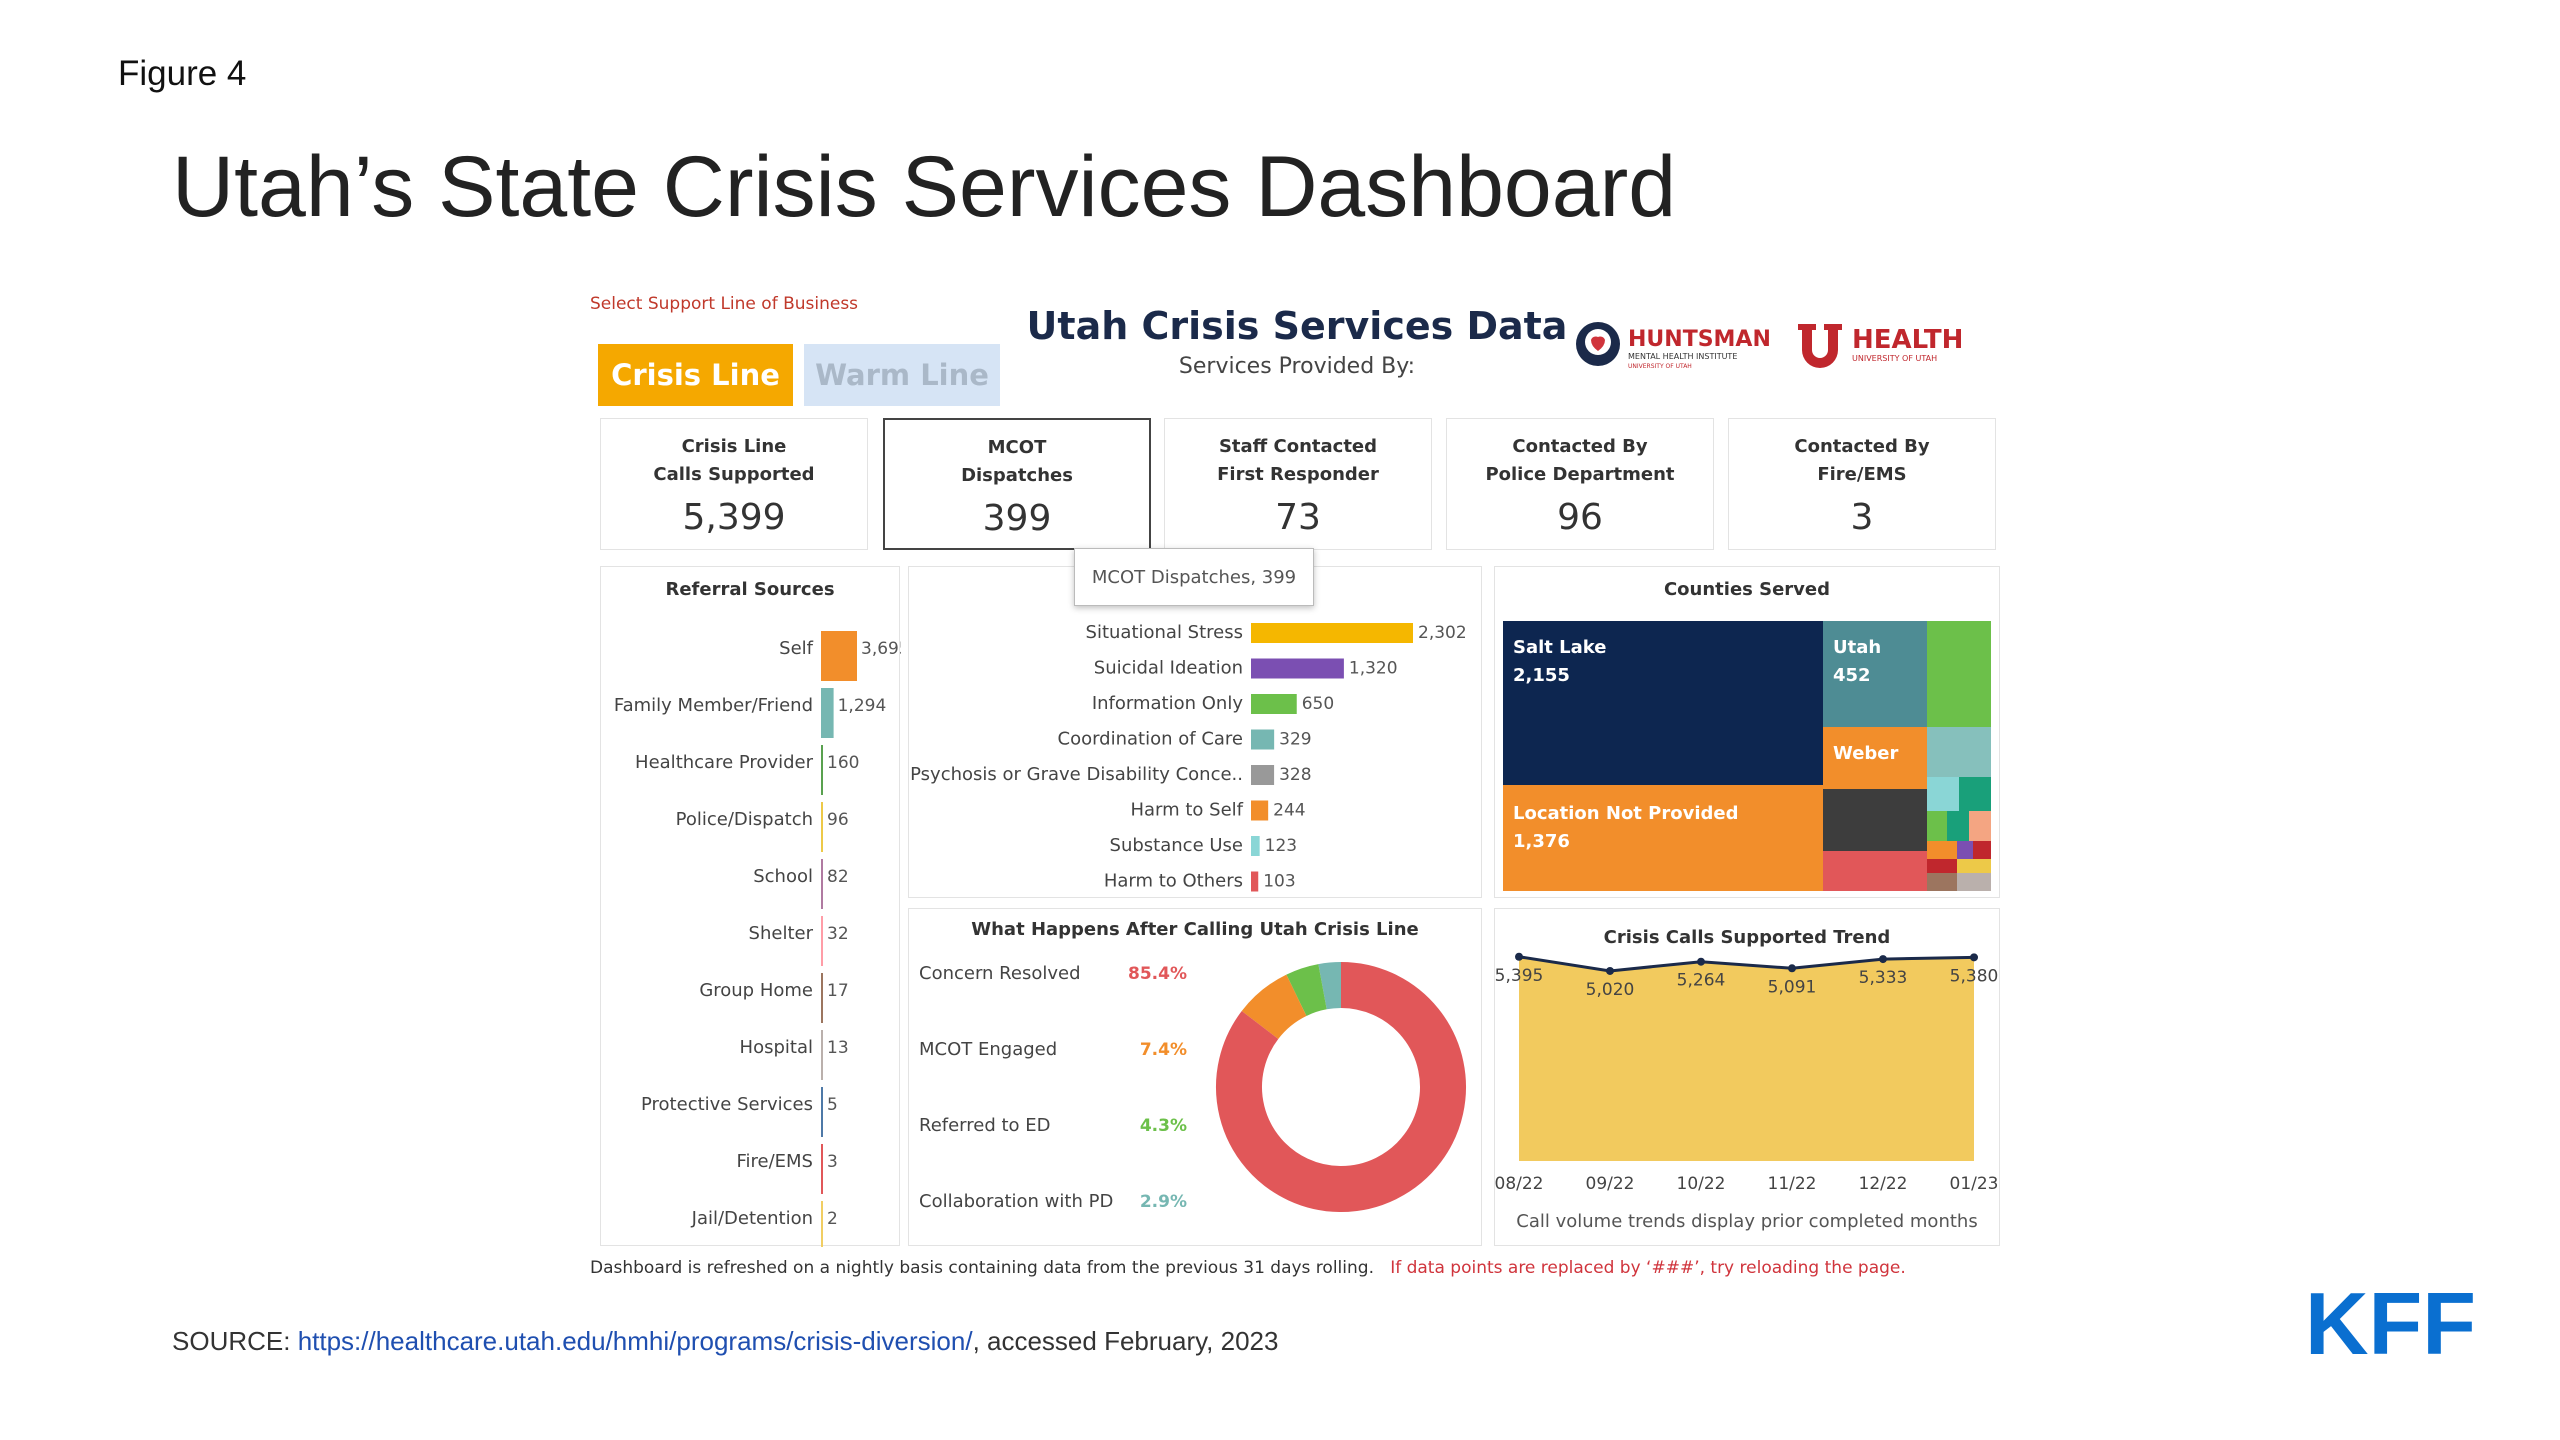 This screenshot has width=2560, height=1440. Describe the element at coordinates (1746, 1058) in the screenshot. I see `trend-area` at that location.